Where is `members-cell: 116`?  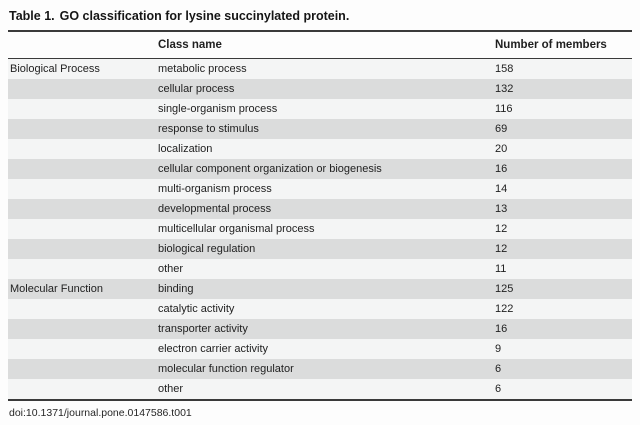
members-cell: 116 is located at coordinates (504, 109).